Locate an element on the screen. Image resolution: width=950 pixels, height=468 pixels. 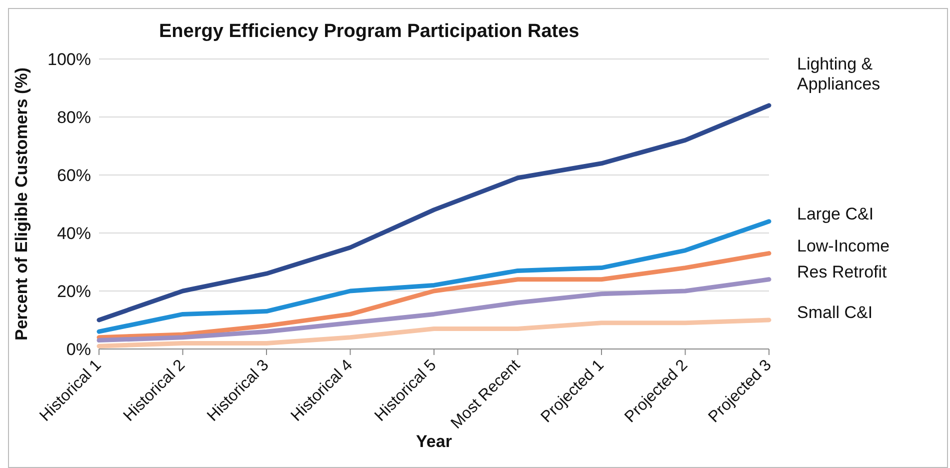
y-tick-label: 100% is located at coordinates (69, 60).